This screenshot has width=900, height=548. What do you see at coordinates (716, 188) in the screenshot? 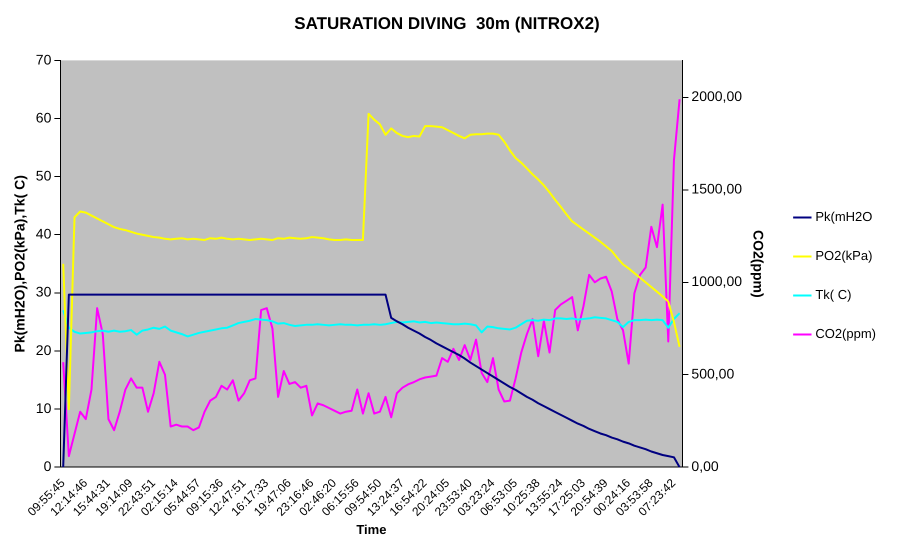
I see `y2-tick-label: 1500,00` at bounding box center [716, 188].